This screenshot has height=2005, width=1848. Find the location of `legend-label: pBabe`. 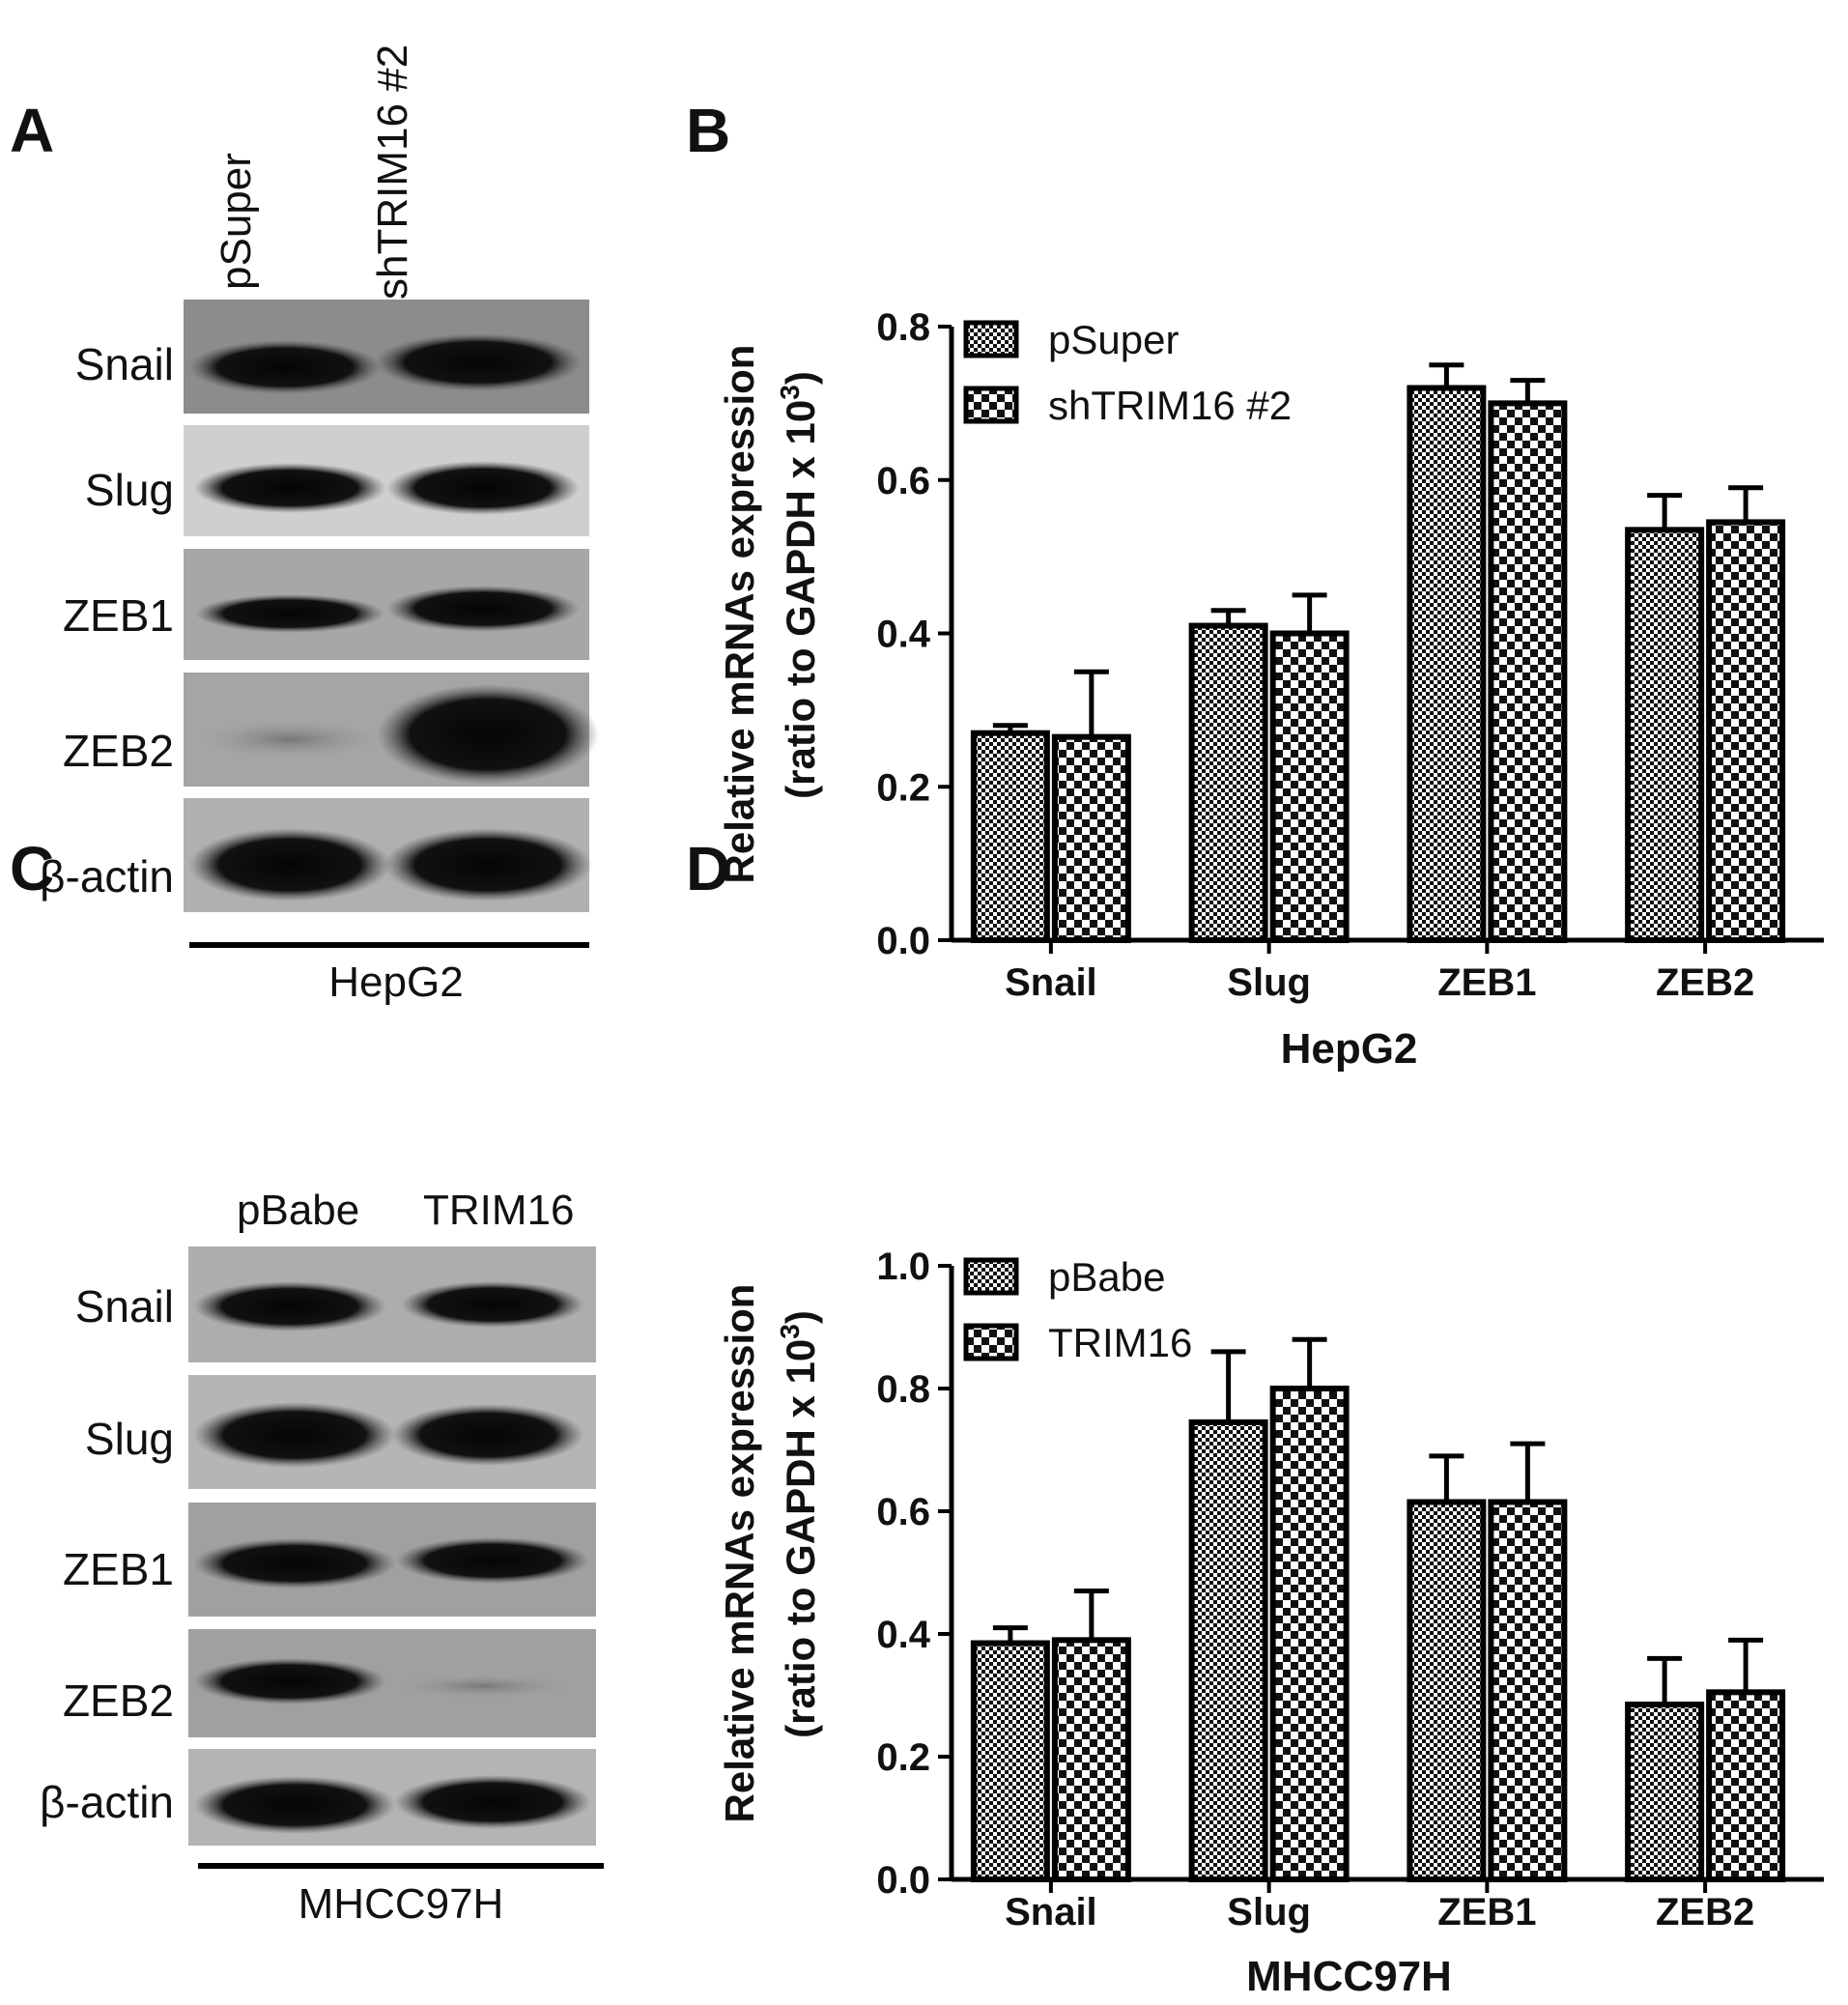

legend-label: pBabe is located at coordinates (1106, 1277).